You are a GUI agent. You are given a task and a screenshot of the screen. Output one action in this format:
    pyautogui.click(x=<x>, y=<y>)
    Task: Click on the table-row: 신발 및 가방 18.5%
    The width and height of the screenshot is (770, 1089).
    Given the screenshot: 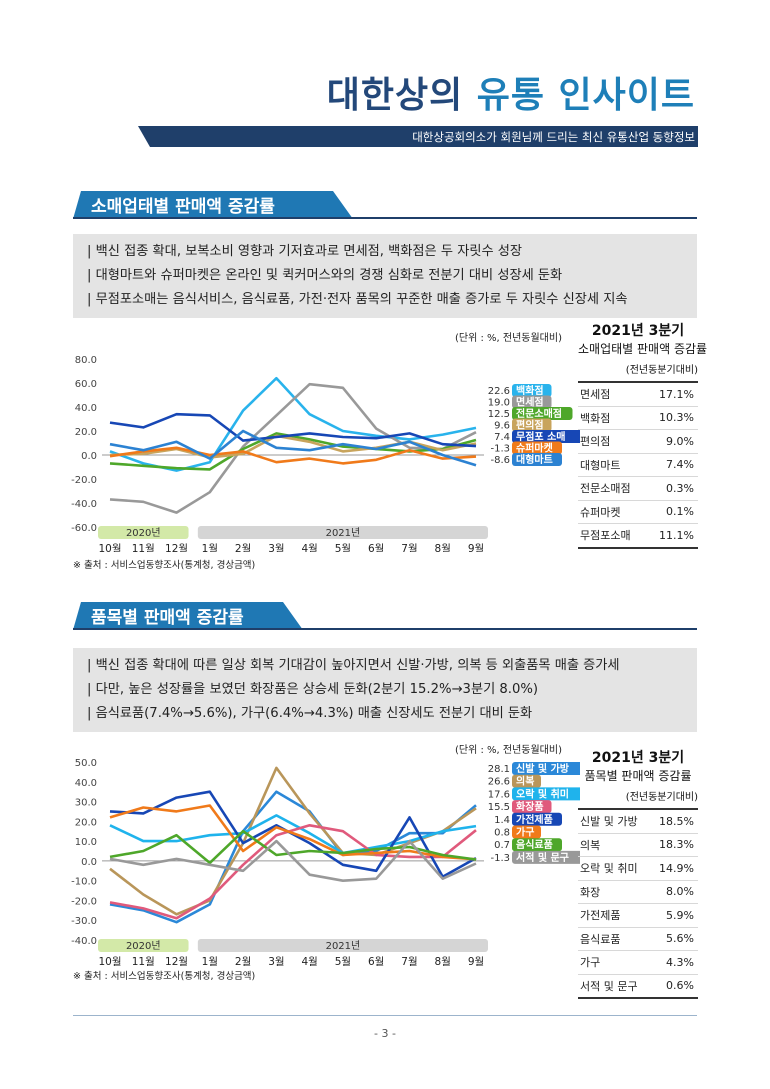 What is the action you would take?
    pyautogui.click(x=638, y=821)
    